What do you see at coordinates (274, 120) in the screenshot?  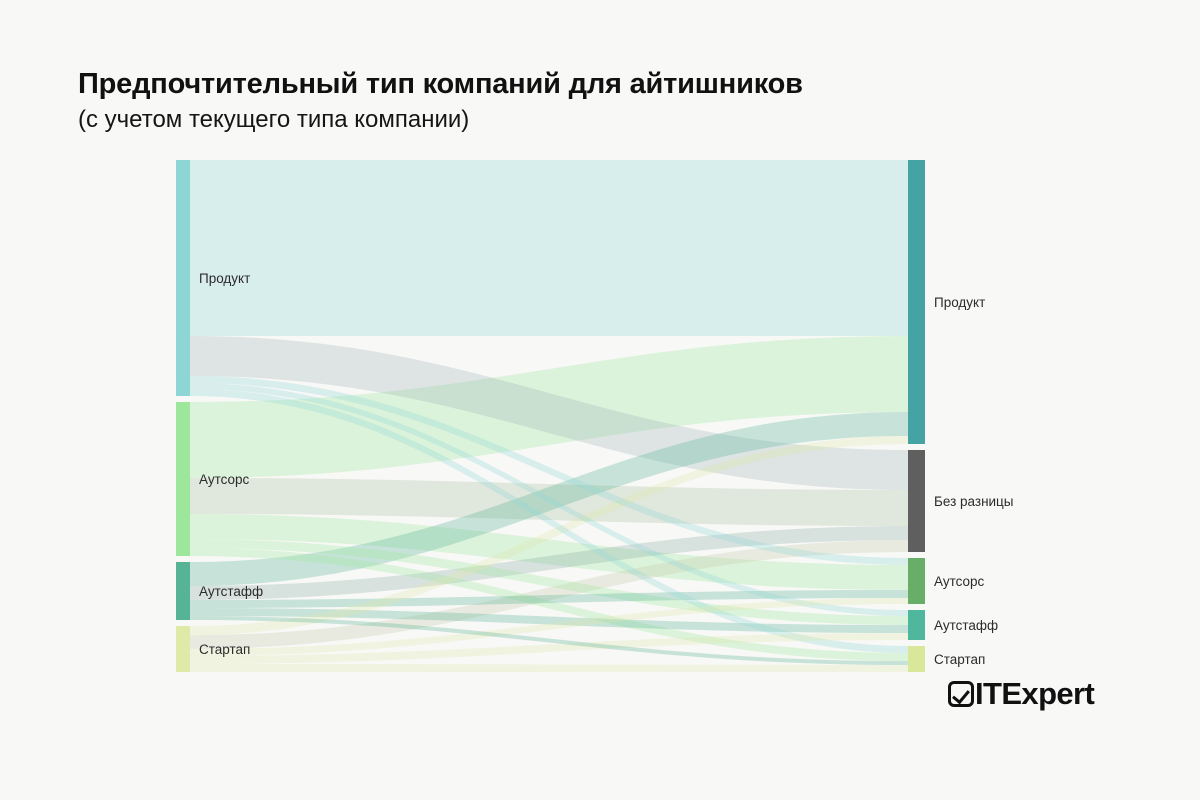 I see `page-subtitle: (с учетом текущего типа компании)` at bounding box center [274, 120].